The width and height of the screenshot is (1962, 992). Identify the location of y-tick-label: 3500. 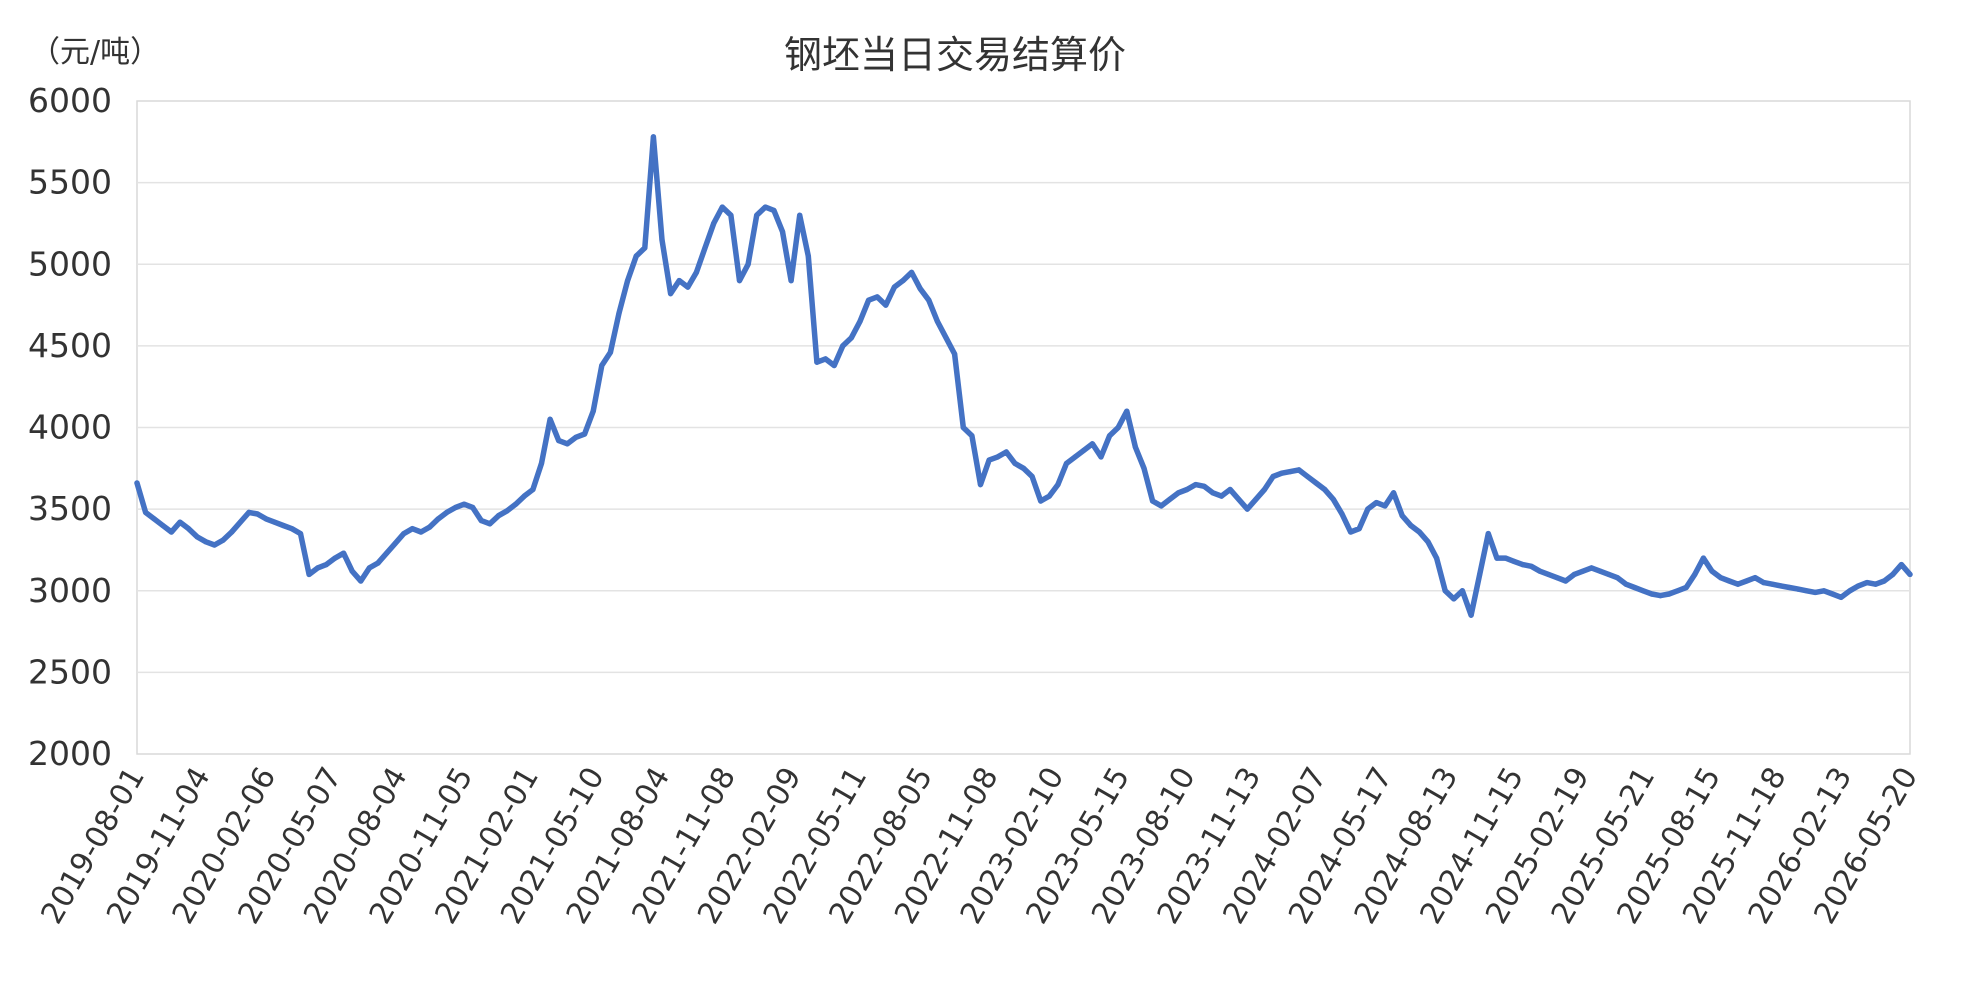
(70, 508).